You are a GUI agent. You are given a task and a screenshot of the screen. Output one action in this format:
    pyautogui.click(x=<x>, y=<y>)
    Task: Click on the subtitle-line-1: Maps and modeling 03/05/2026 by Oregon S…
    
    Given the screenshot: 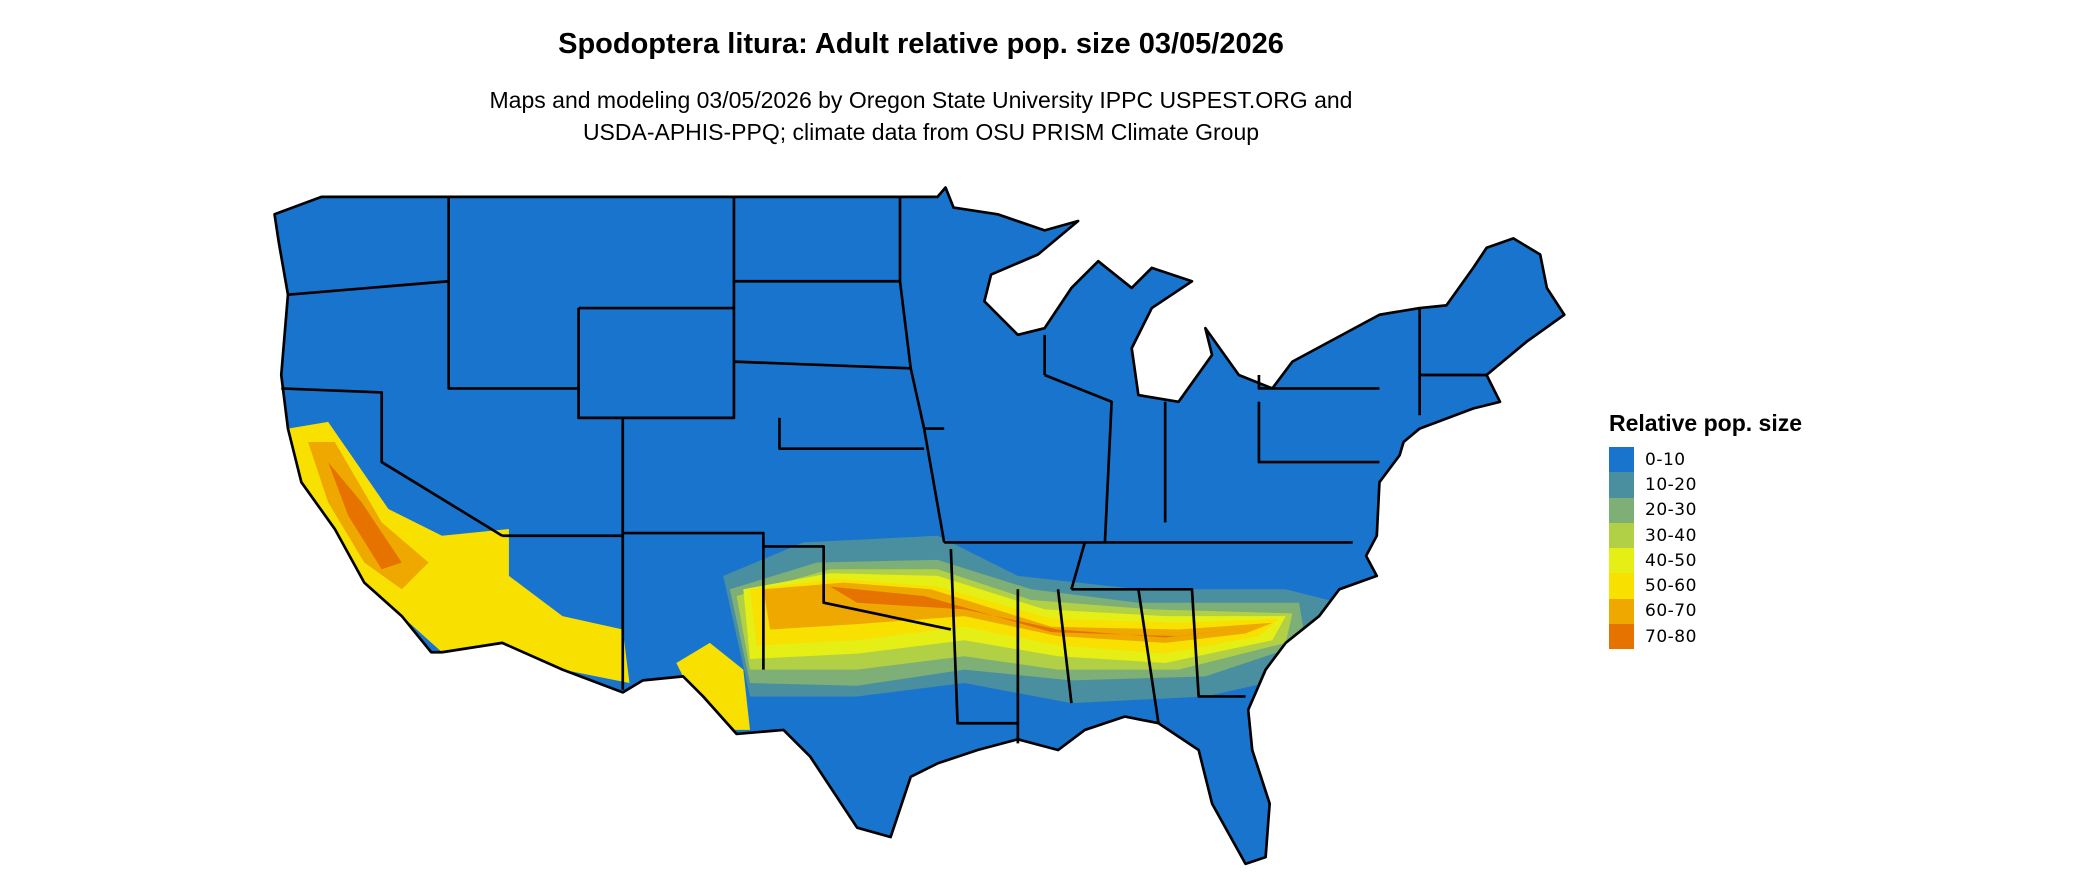 What is the action you would take?
    pyautogui.click(x=921, y=100)
    